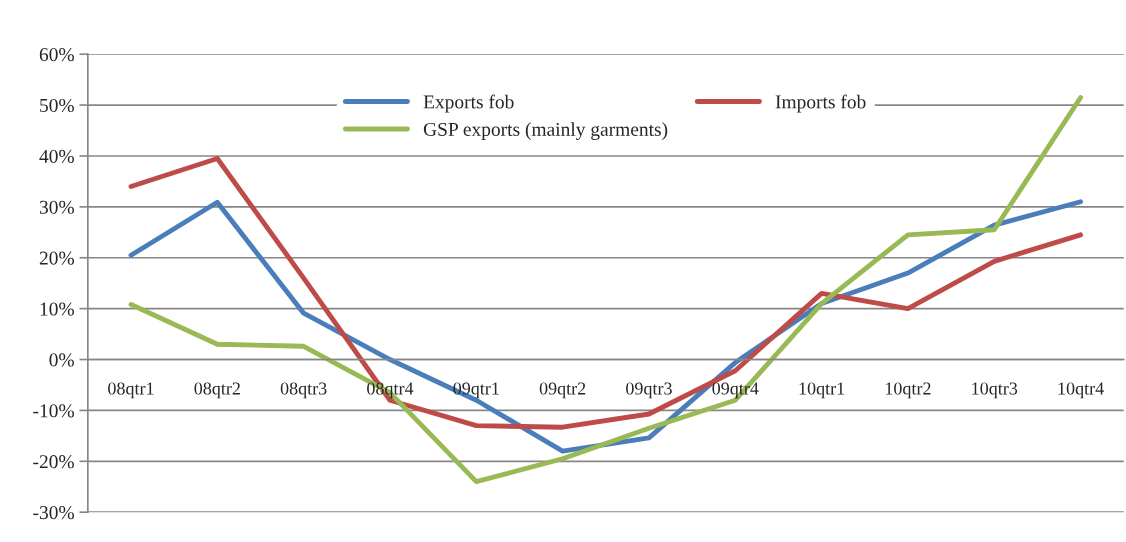 The image size is (1126, 542). I want to click on x-tick-label: 10qtr3, so click(995, 390).